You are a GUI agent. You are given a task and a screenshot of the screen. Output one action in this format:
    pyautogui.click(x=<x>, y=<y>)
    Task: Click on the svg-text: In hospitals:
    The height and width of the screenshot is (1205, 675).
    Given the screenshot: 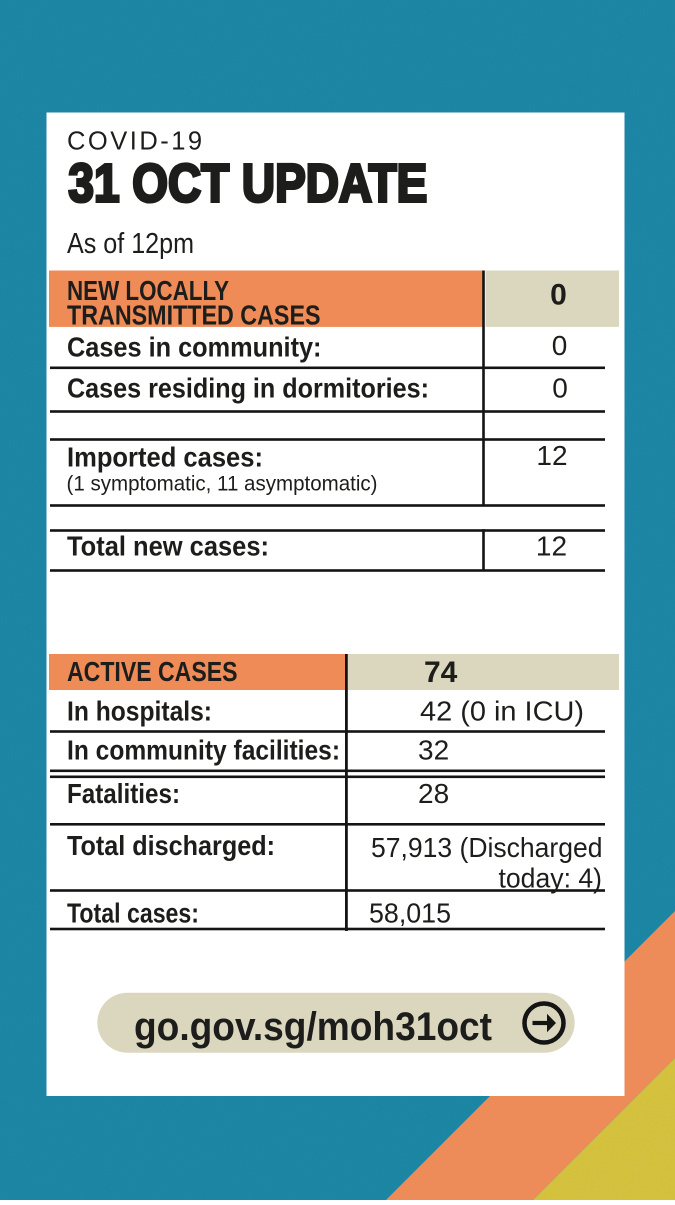 What is the action you would take?
    pyautogui.click(x=139, y=711)
    